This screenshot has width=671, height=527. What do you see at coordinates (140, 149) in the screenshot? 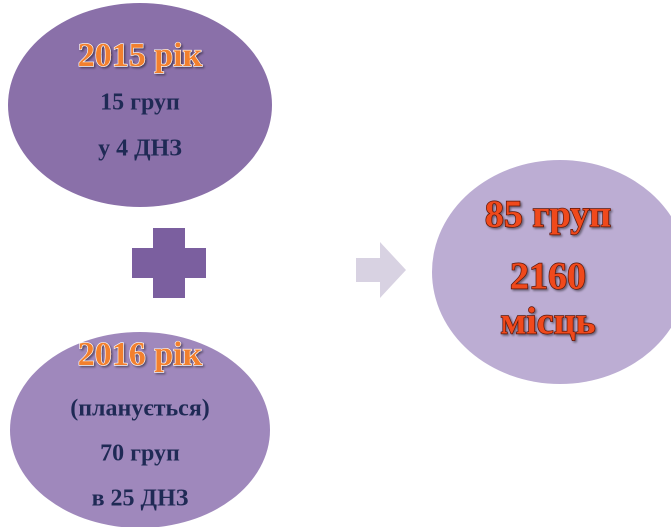
I see `node-text: у 4 ДНЗ` at bounding box center [140, 149].